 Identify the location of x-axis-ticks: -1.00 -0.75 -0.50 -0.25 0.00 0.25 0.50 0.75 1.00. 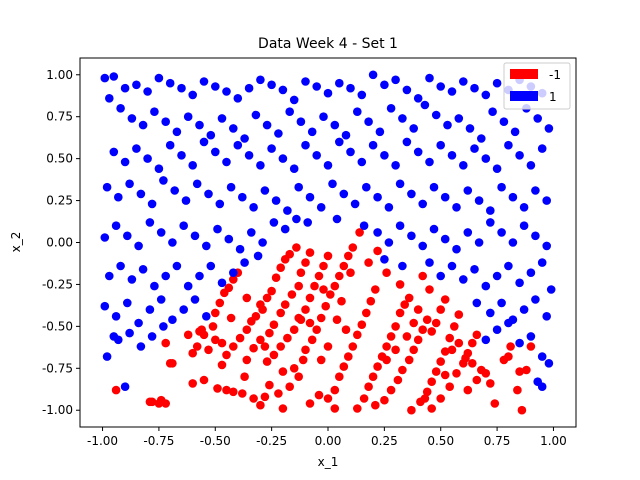
(327, 437).